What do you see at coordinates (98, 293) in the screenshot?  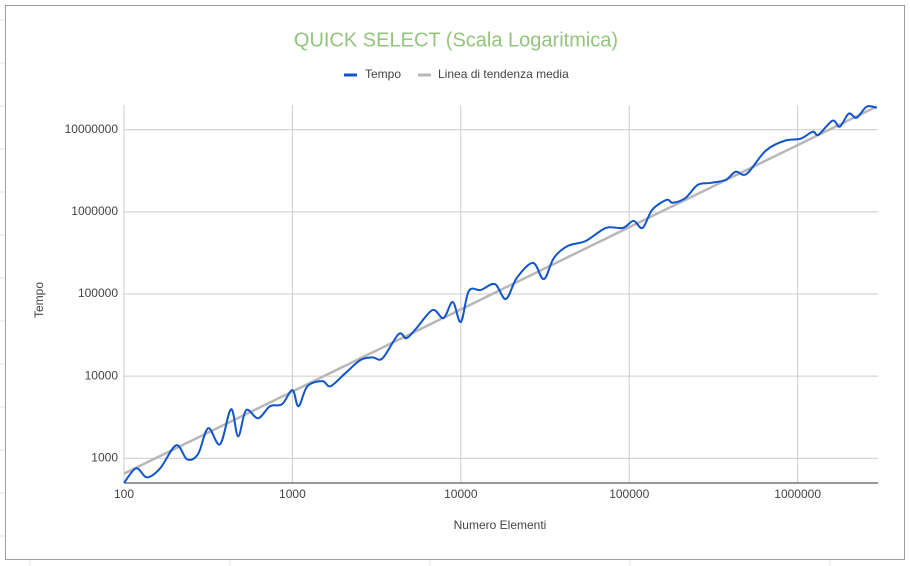 I see `y-tick-label: 100000` at bounding box center [98, 293].